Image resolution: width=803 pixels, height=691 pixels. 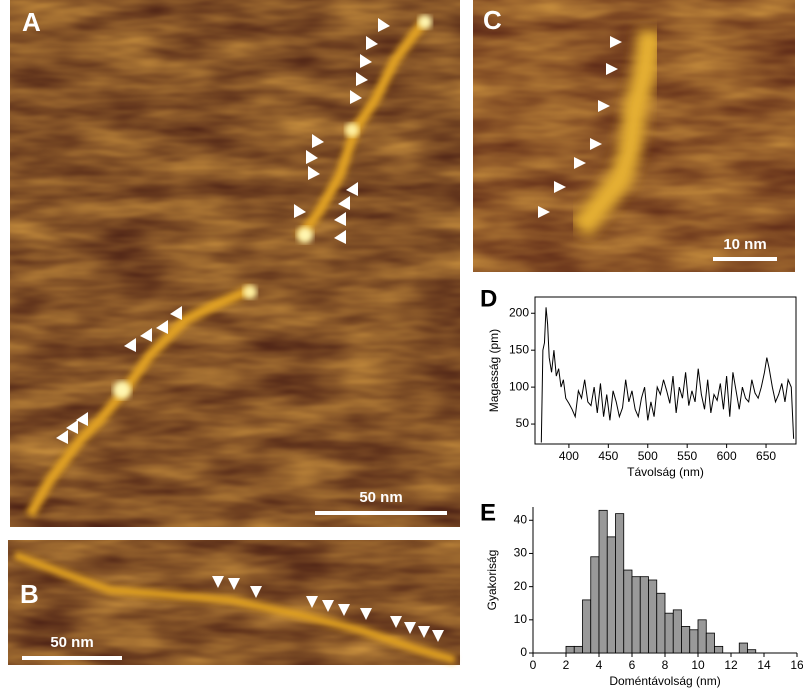 What do you see at coordinates (566, 665) in the screenshot?
I see `x-tick-label: 2` at bounding box center [566, 665].